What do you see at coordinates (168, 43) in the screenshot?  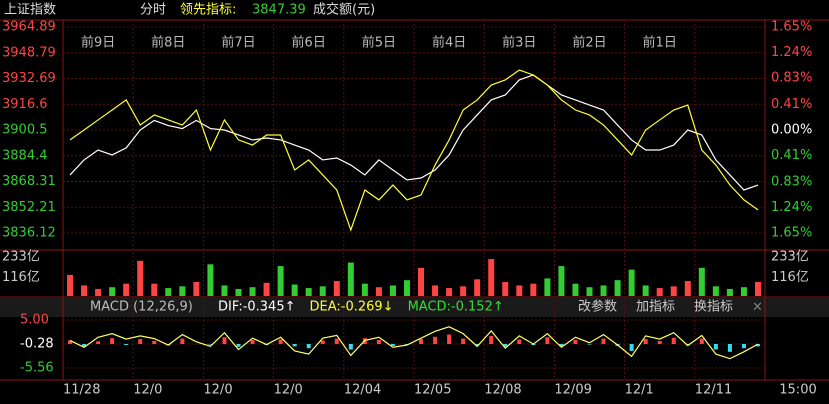 I see `day-label: 前8日` at bounding box center [168, 43].